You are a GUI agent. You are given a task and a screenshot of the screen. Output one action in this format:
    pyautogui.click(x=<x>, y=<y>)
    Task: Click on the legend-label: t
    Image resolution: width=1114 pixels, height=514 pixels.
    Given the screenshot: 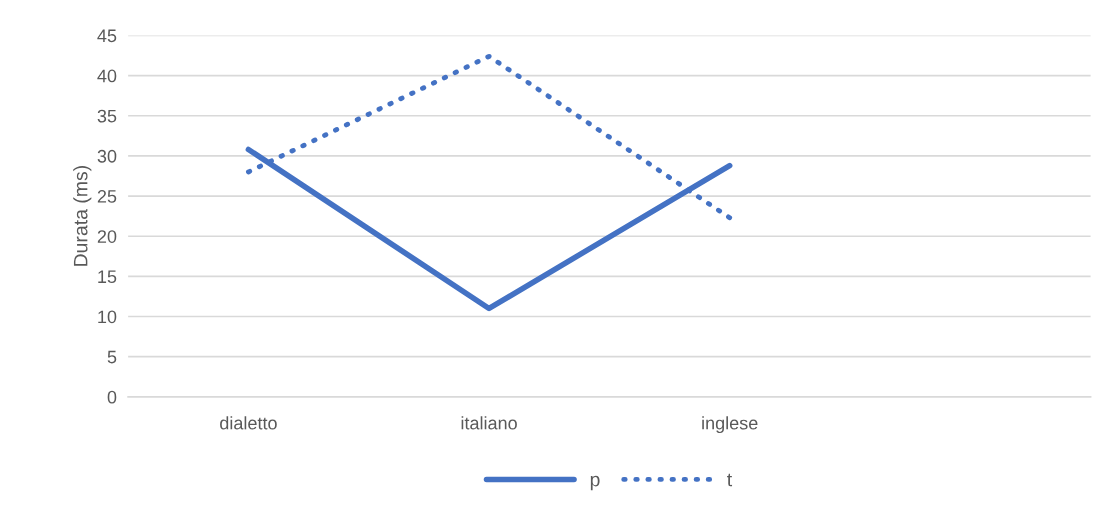 What is the action you would take?
    pyautogui.click(x=730, y=480)
    